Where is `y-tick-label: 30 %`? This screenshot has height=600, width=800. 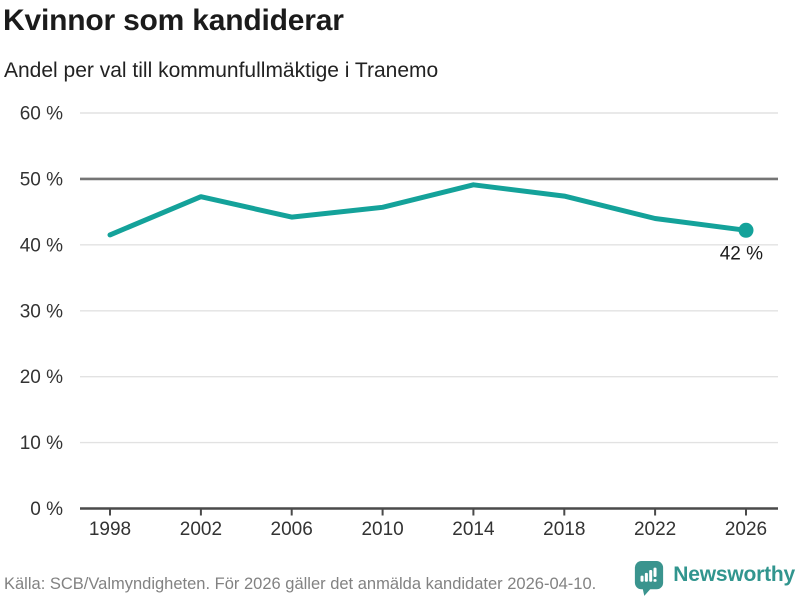
y-tick-label: 30 % is located at coordinates (41, 311).